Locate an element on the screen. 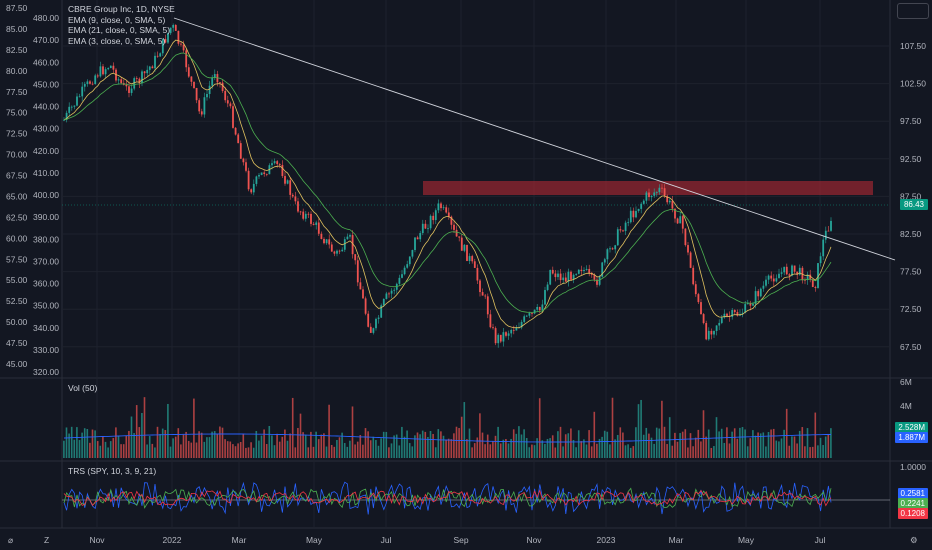  trs-pane is located at coordinates (476, 498).